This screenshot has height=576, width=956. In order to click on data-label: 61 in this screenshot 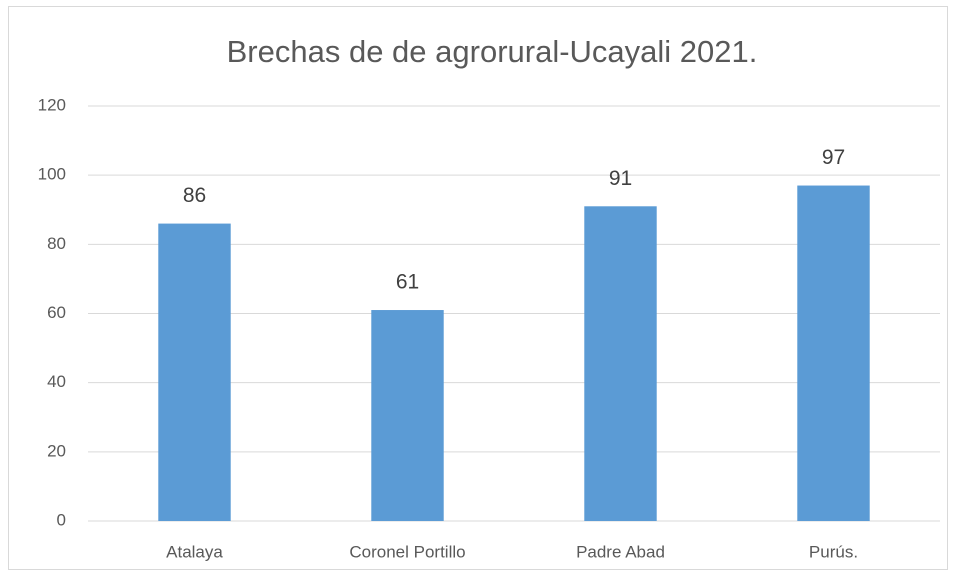, I will do `click(407, 282)`.